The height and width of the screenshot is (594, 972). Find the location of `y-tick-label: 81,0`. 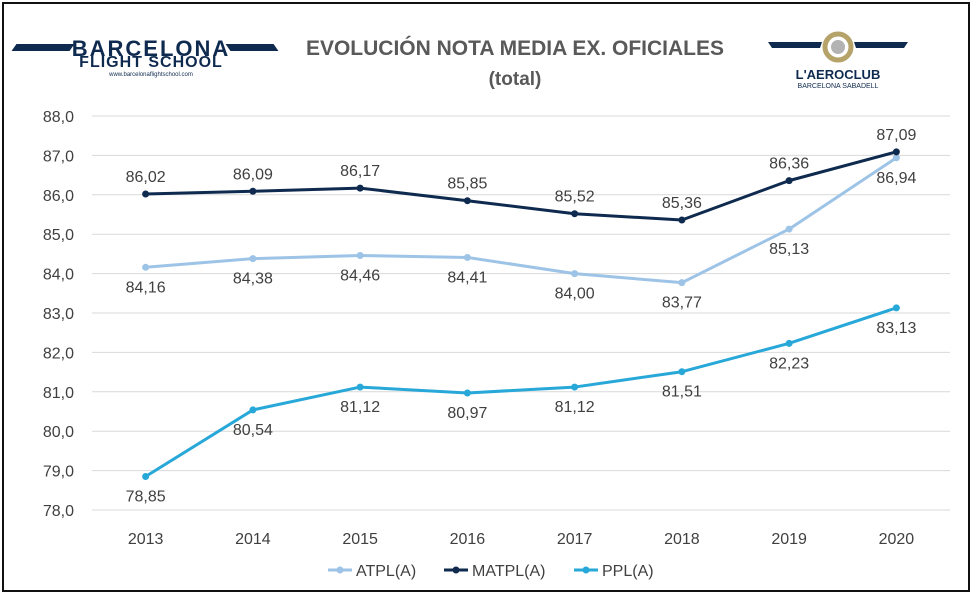

y-tick-label: 81,0 is located at coordinates (58, 393).